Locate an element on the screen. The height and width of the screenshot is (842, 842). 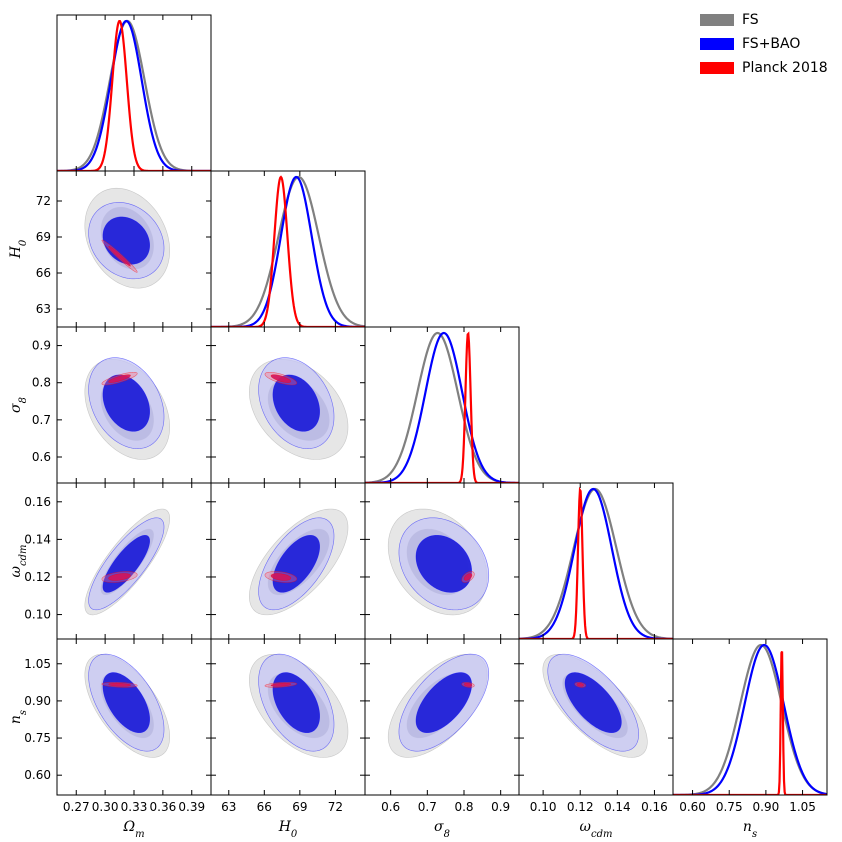
y-axis-label-1: H0 is located at coordinates (18, 249).